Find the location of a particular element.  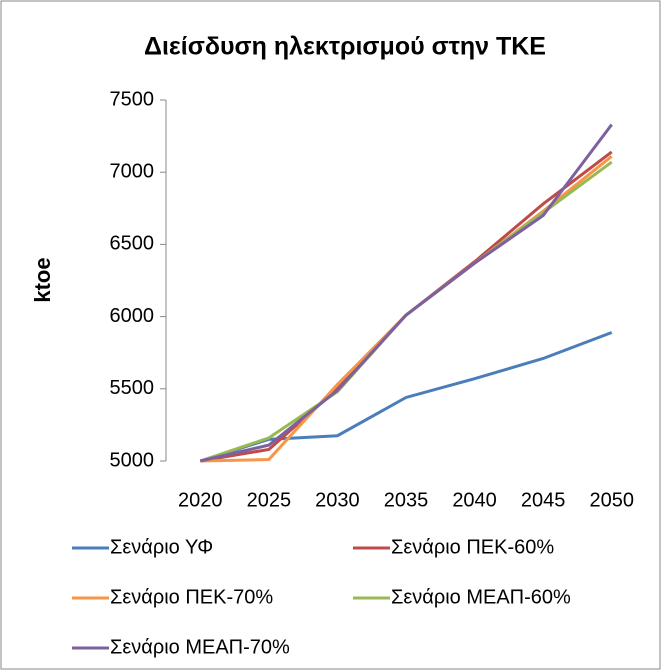

legend-label: Σενάριο ΠΕΚ-70% is located at coordinates (191, 597).